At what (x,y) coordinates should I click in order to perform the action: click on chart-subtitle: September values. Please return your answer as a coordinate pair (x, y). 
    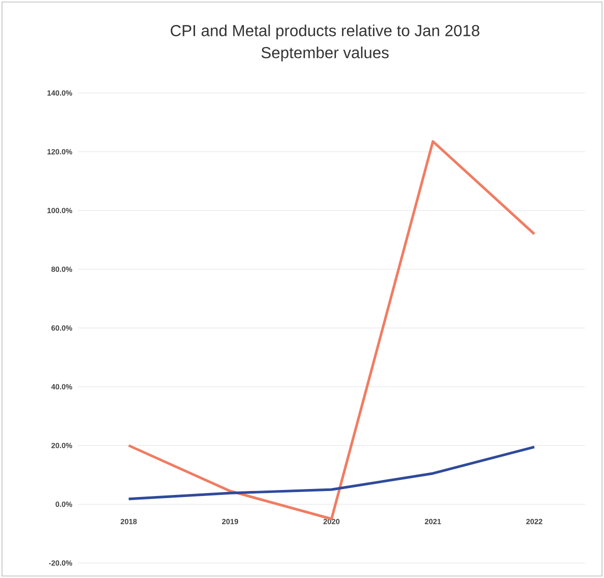
    Looking at the image, I should click on (325, 54).